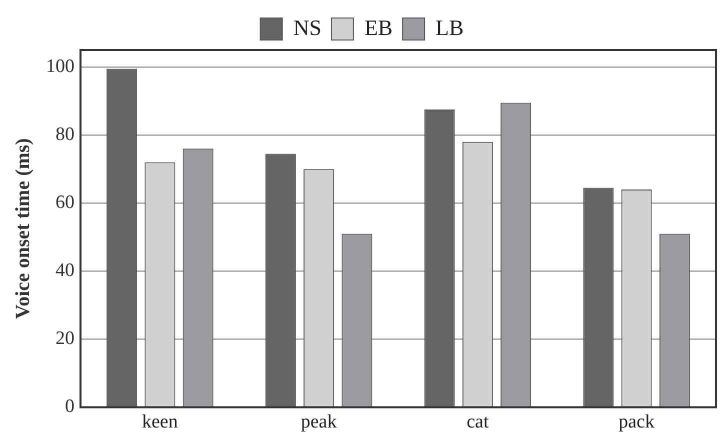  What do you see at coordinates (23, 229) in the screenshot?
I see `y-axis-title: Voice onset time (ms)` at bounding box center [23, 229].